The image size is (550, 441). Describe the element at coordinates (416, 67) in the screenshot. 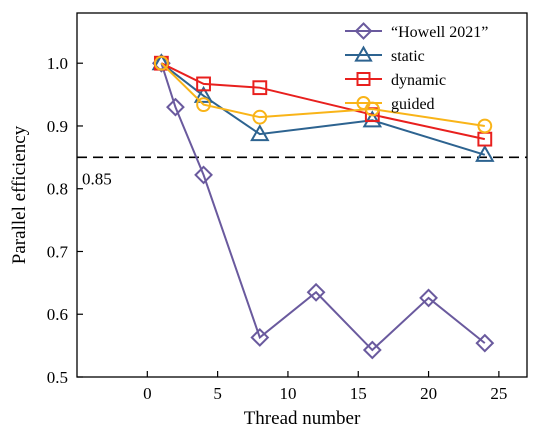

I see `legend: “Howell 2021” static dynamic guided` at that location.